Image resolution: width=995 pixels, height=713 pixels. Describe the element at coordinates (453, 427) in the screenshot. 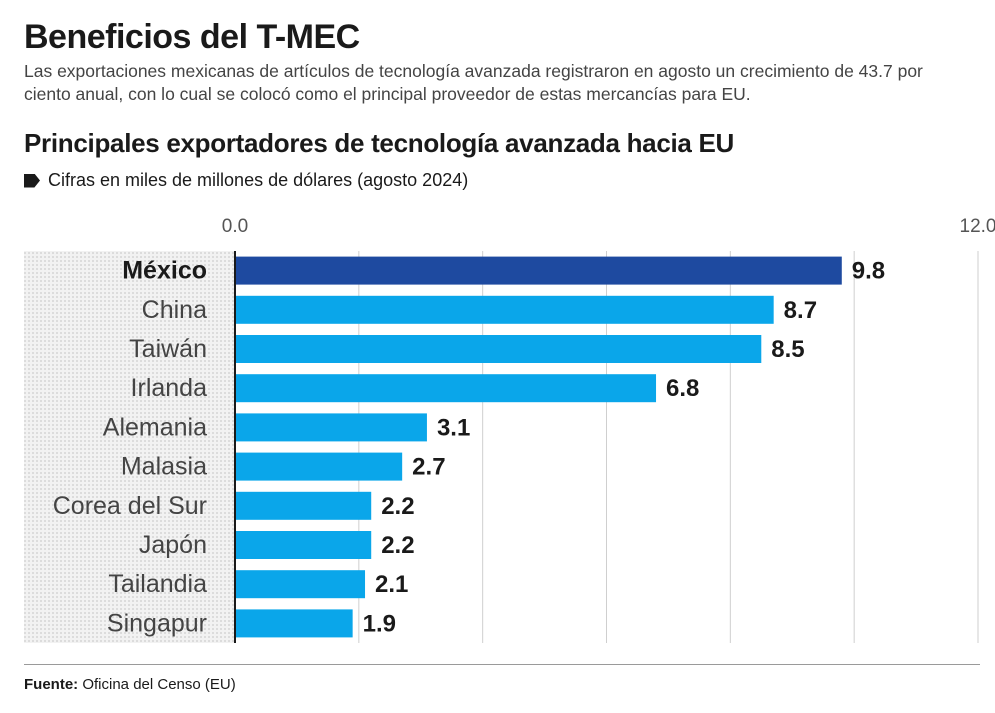

I see `value-label: 3.1` at that location.